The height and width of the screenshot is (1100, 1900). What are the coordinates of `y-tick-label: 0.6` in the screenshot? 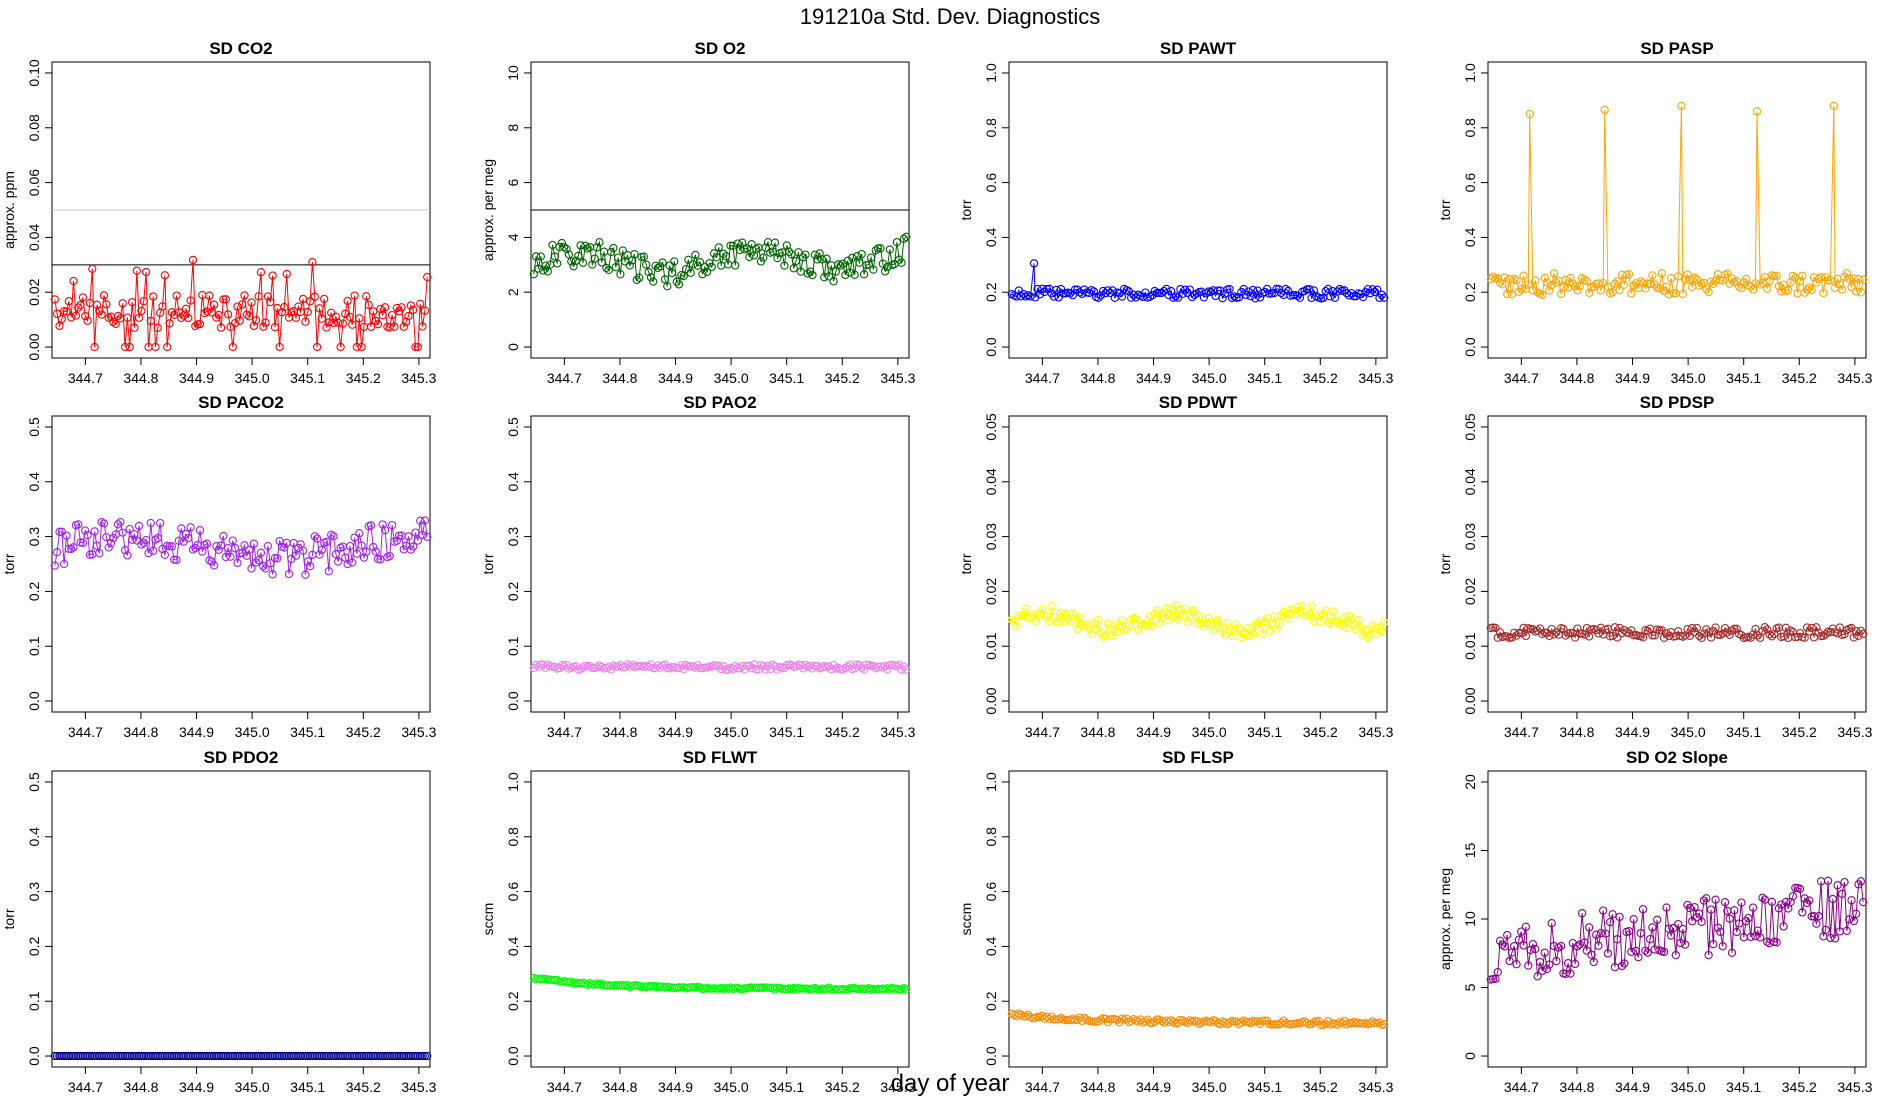 It's located at (991, 892).